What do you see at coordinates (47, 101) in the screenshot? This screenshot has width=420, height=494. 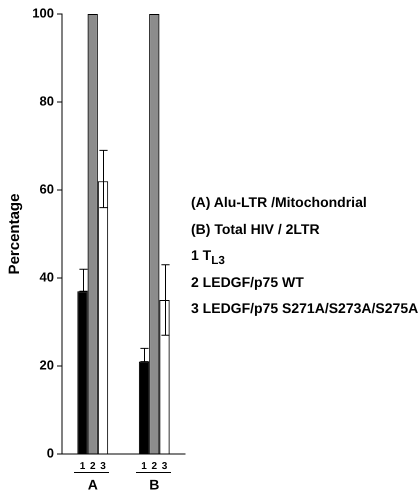 I see `y-tick-label: 80` at bounding box center [47, 101].